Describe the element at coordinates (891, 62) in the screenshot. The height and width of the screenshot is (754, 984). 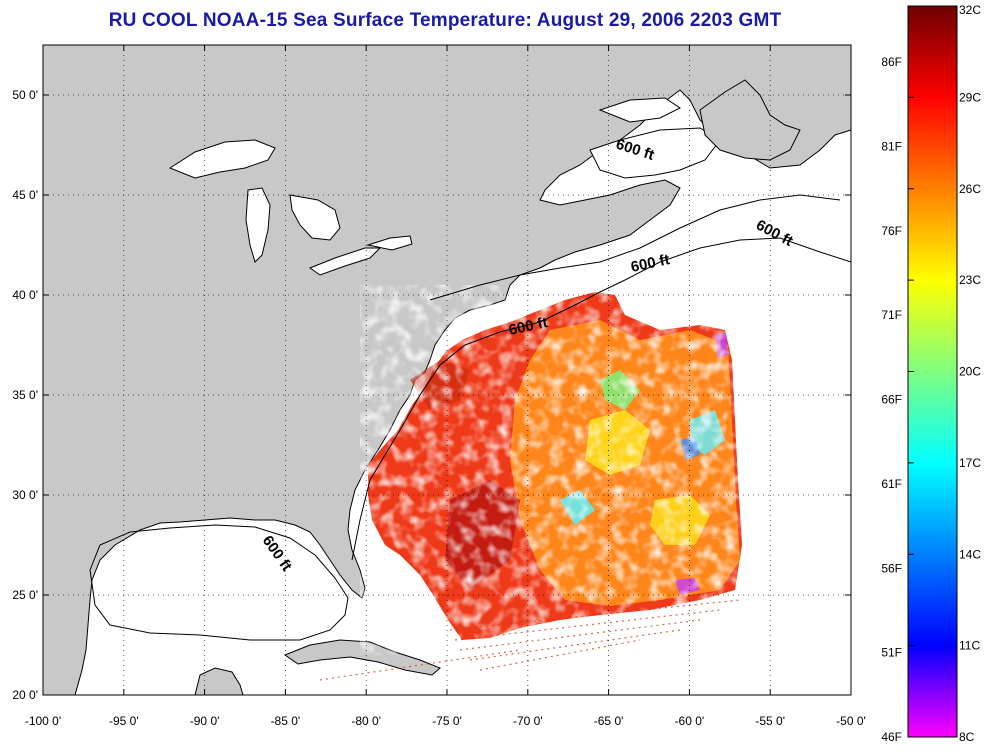
I see `colorbar-fahrenheit-label: 86F` at that location.